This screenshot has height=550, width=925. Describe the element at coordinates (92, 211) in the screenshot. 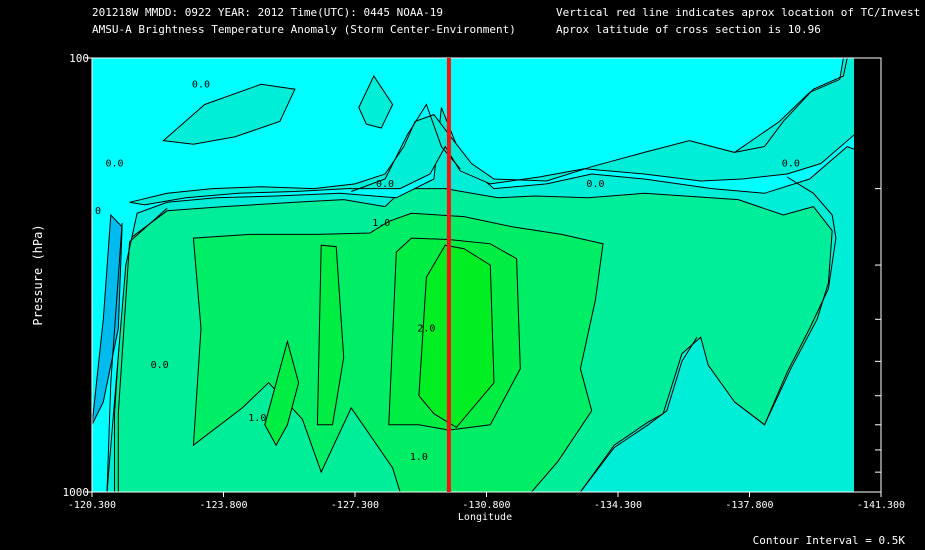

I see `contour-label-2: 0.0` at that location.